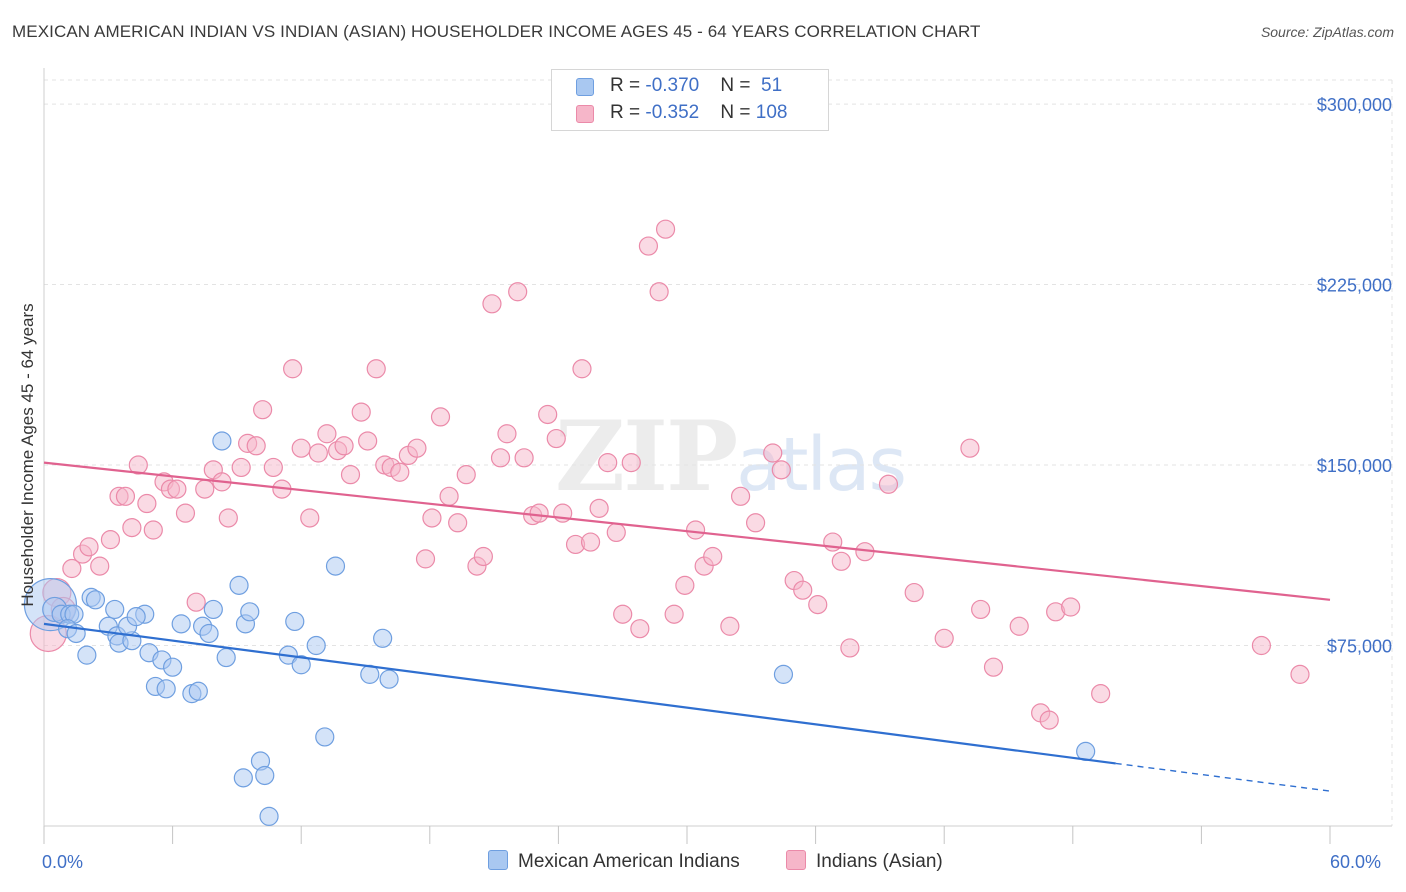 This screenshot has height=892, width=1406. Describe the element at coordinates (1354, 105) in the screenshot. I see `y-tick-label: $300,000` at that location.